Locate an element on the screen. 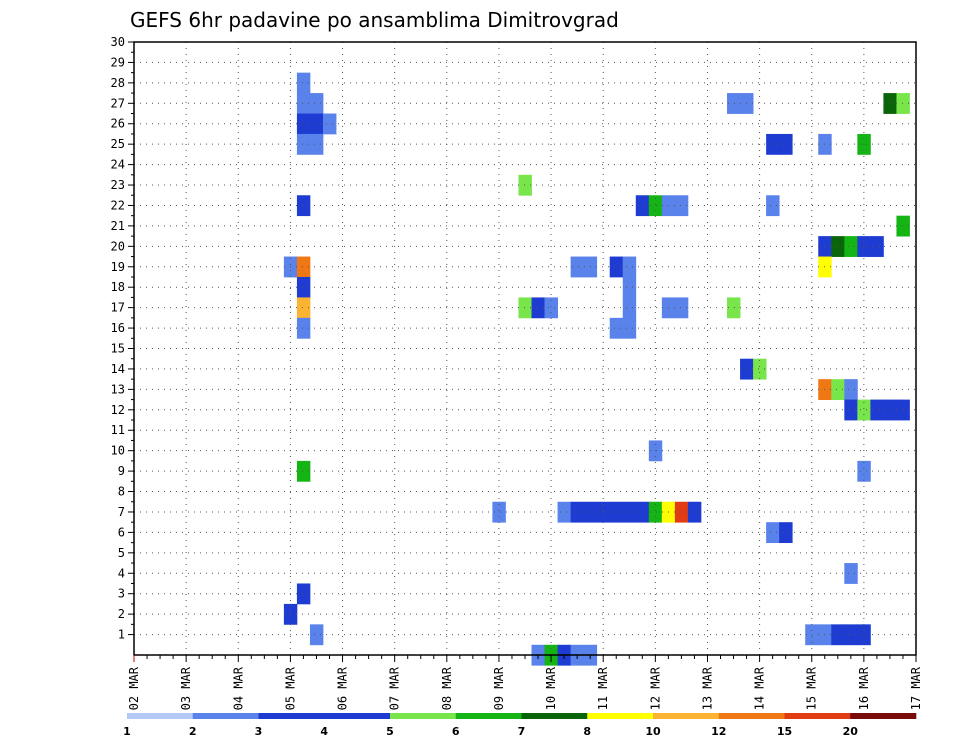  y-tick-label: 26 is located at coordinates (118, 124).